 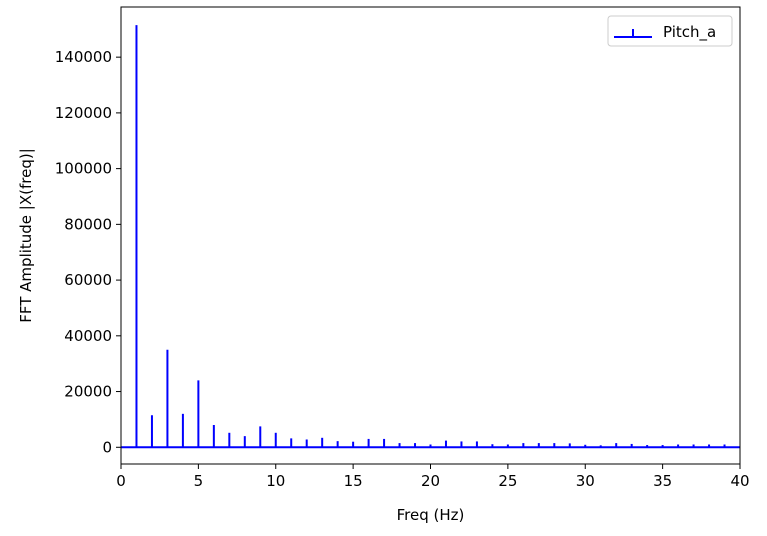 I want to click on x-axis-ticks: 0 5 10 15 20 25 30 35 40, so click(x=433, y=477).